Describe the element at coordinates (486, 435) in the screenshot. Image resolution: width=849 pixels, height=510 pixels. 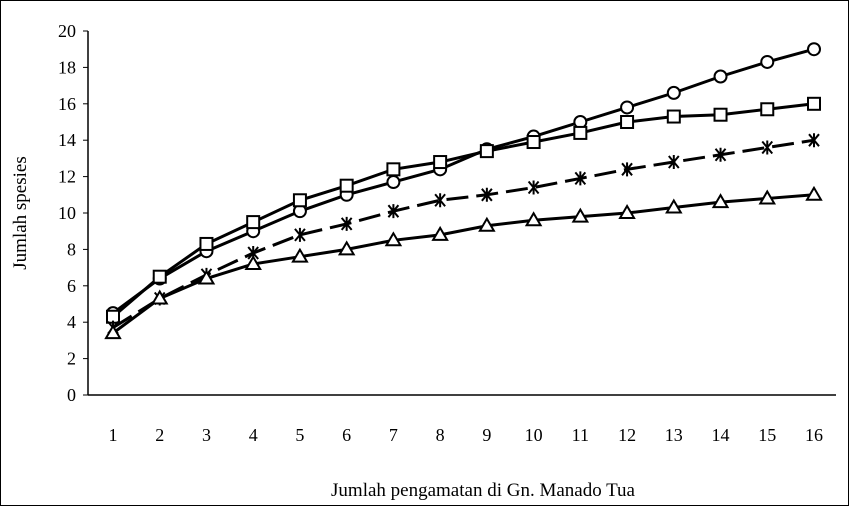
I see `x-tick-label: 9` at that location.